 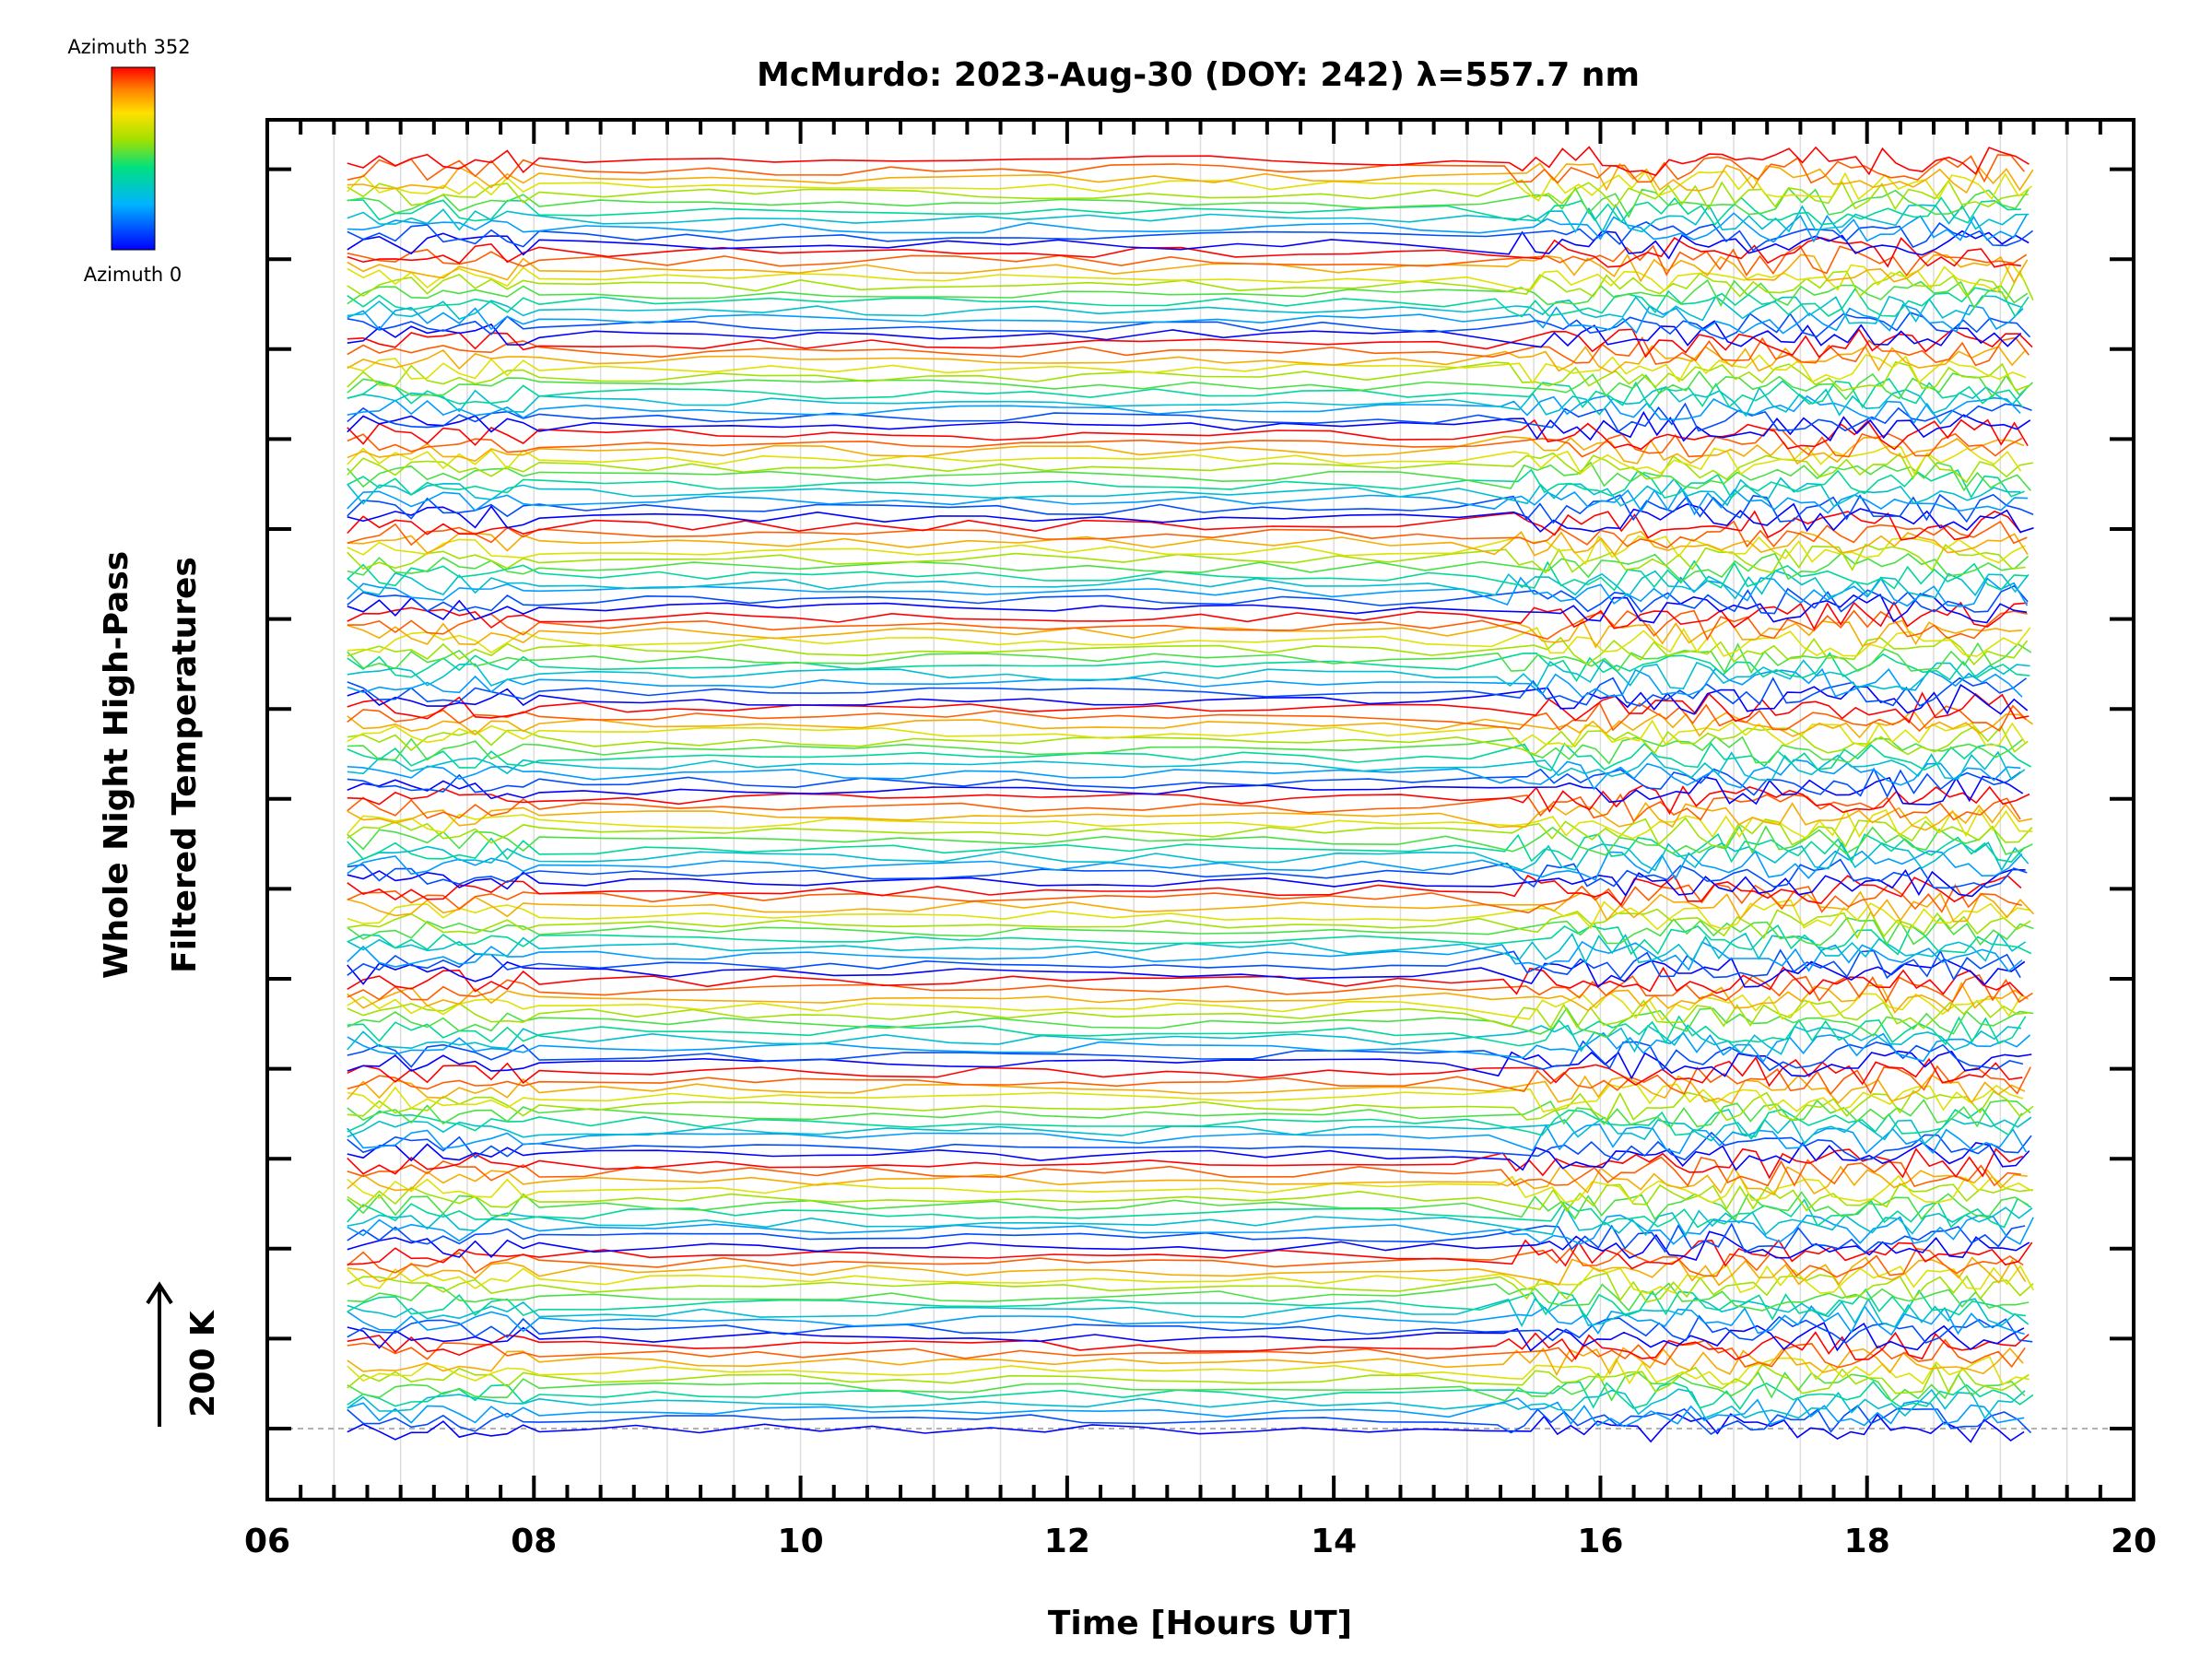 I want to click on x-tick-label: 06, so click(x=267, y=1541).